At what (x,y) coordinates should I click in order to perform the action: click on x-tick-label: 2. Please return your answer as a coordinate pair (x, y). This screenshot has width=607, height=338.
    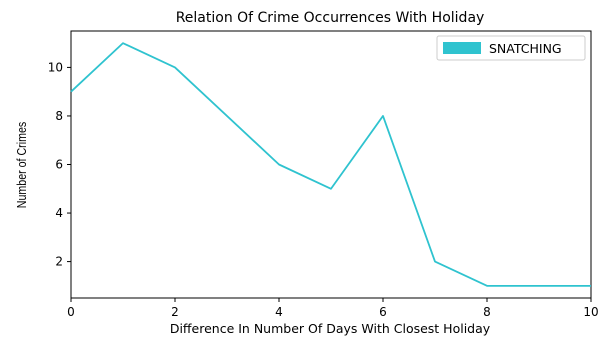
    Looking at the image, I should click on (175, 312).